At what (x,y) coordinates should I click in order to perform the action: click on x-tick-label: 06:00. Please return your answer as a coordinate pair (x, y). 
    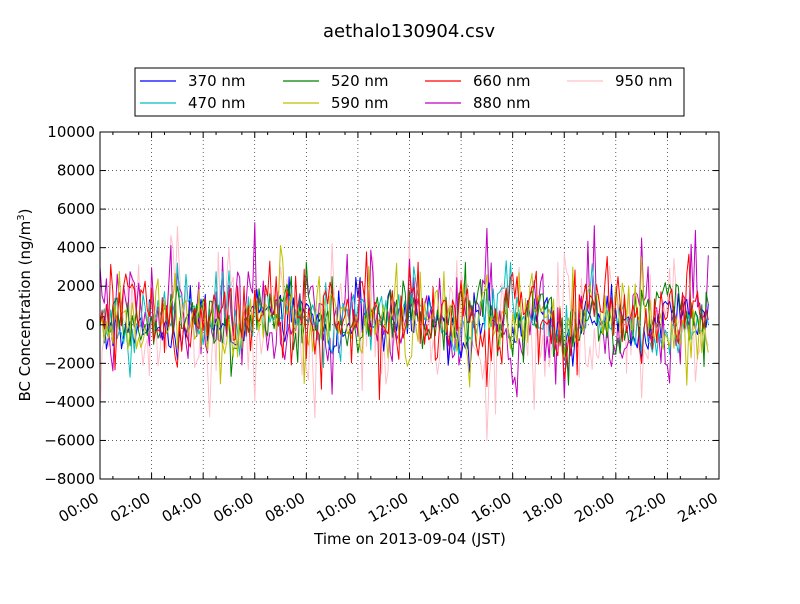
    Looking at the image, I should click on (233, 507).